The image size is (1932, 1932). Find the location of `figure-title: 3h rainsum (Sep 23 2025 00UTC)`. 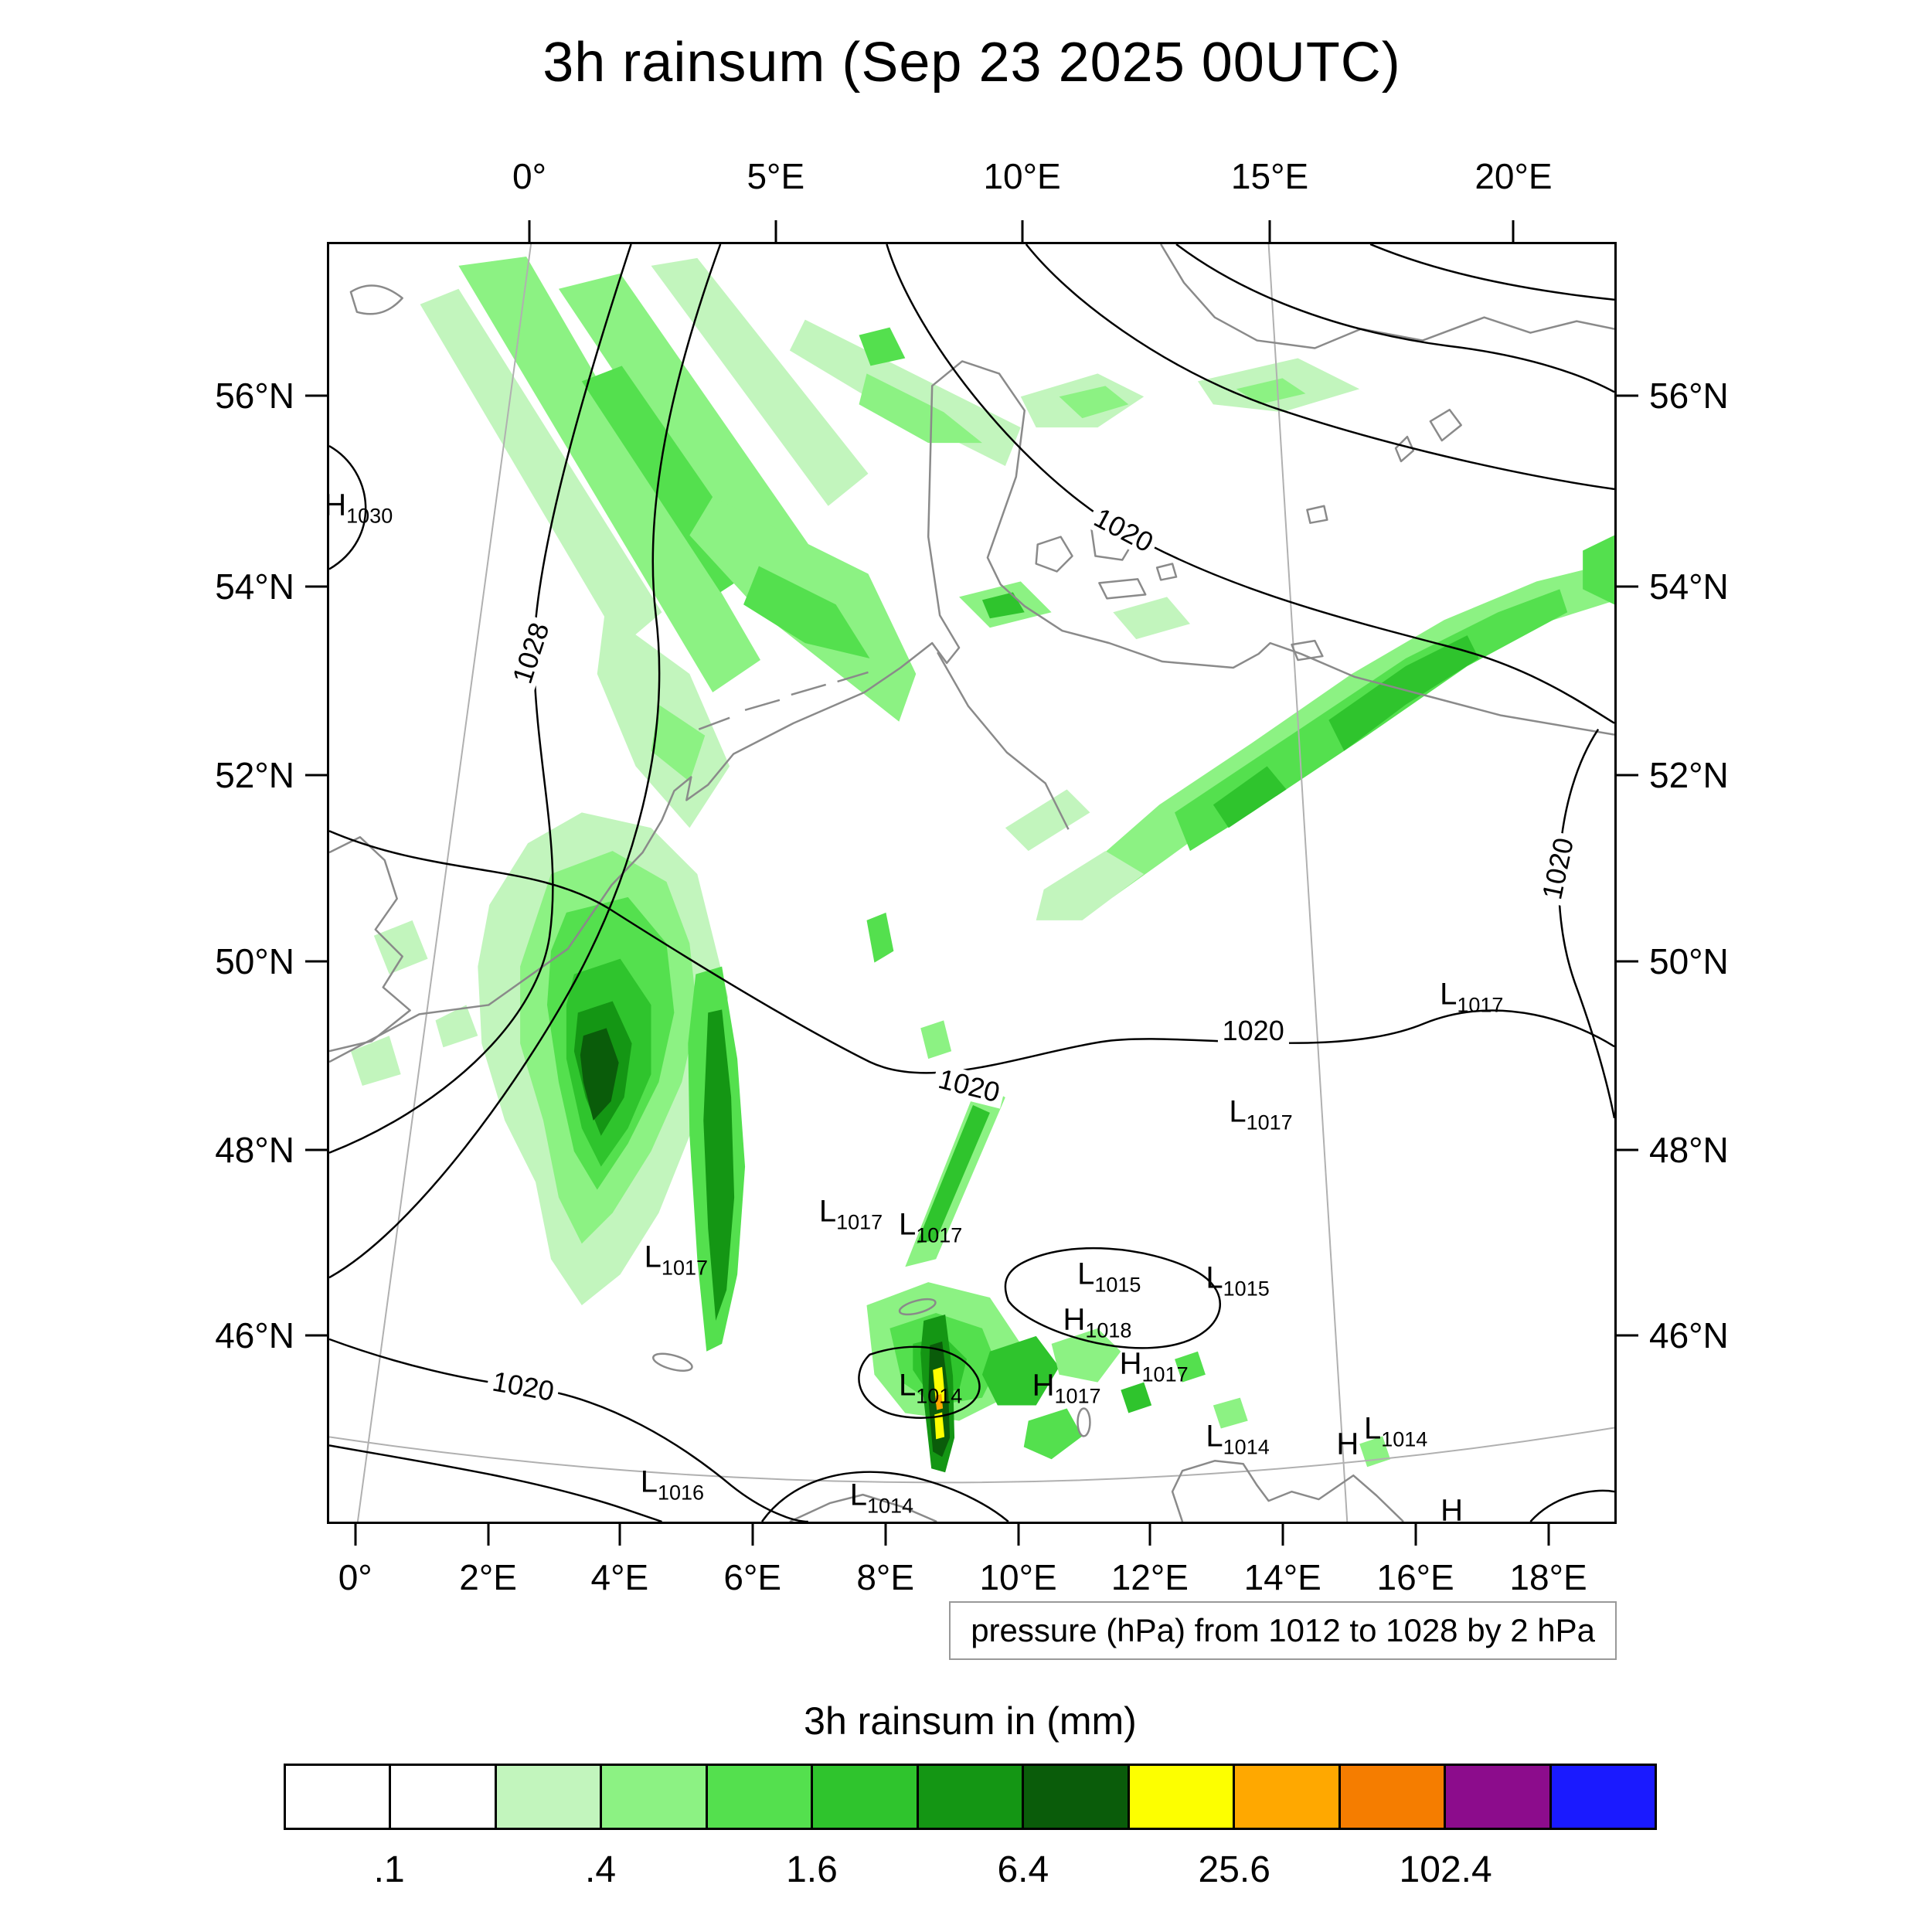

figure-title: 3h rainsum (Sep 23 2025 00UTC) is located at coordinates (972, 63).